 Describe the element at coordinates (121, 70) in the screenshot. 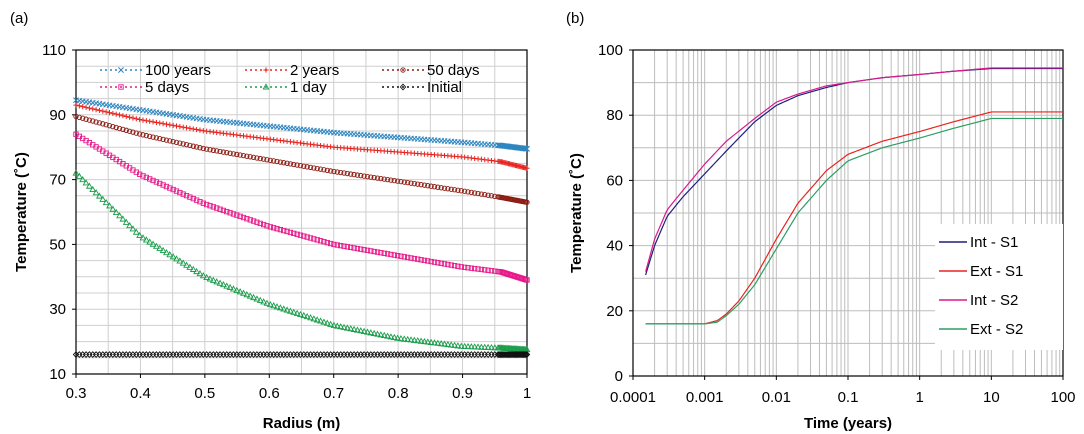

I see `legend-marker` at that location.